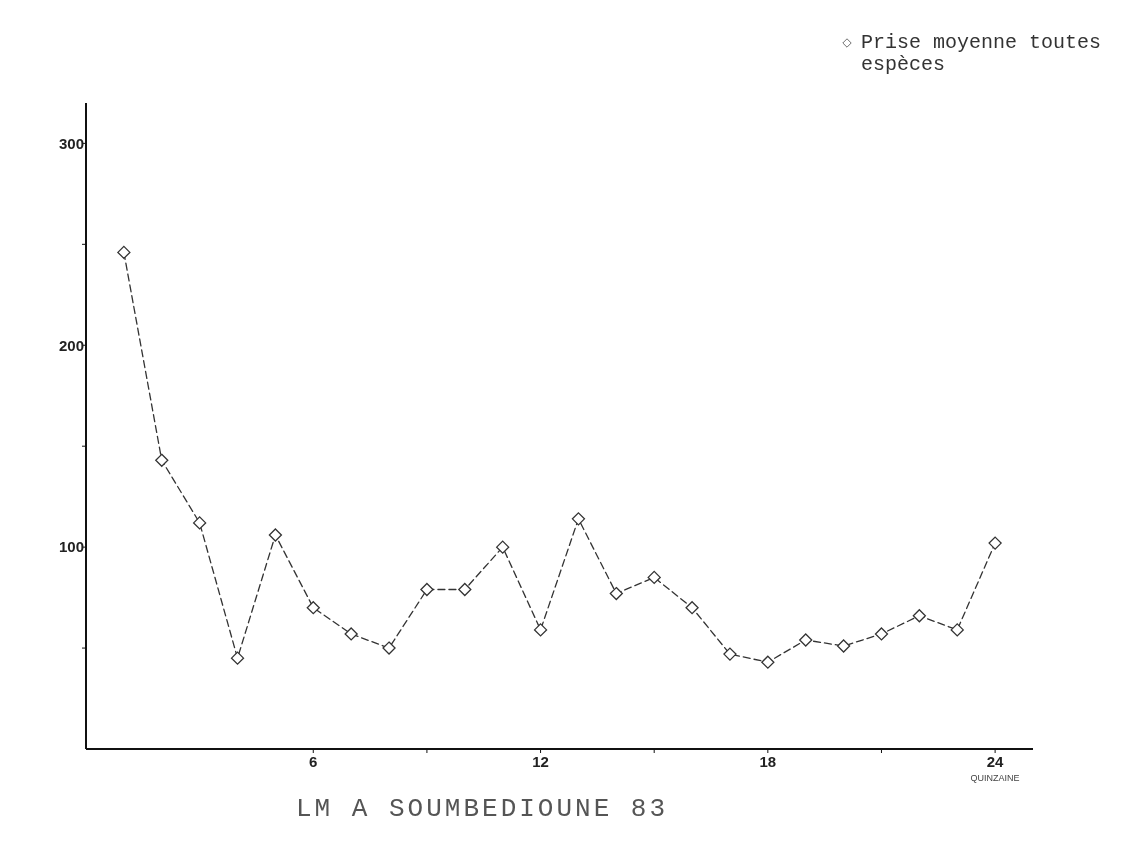 Image resolution: width=1129 pixels, height=865 pixels. Describe the element at coordinates (313, 761) in the screenshot. I see `x-tick-label: 6` at that location.